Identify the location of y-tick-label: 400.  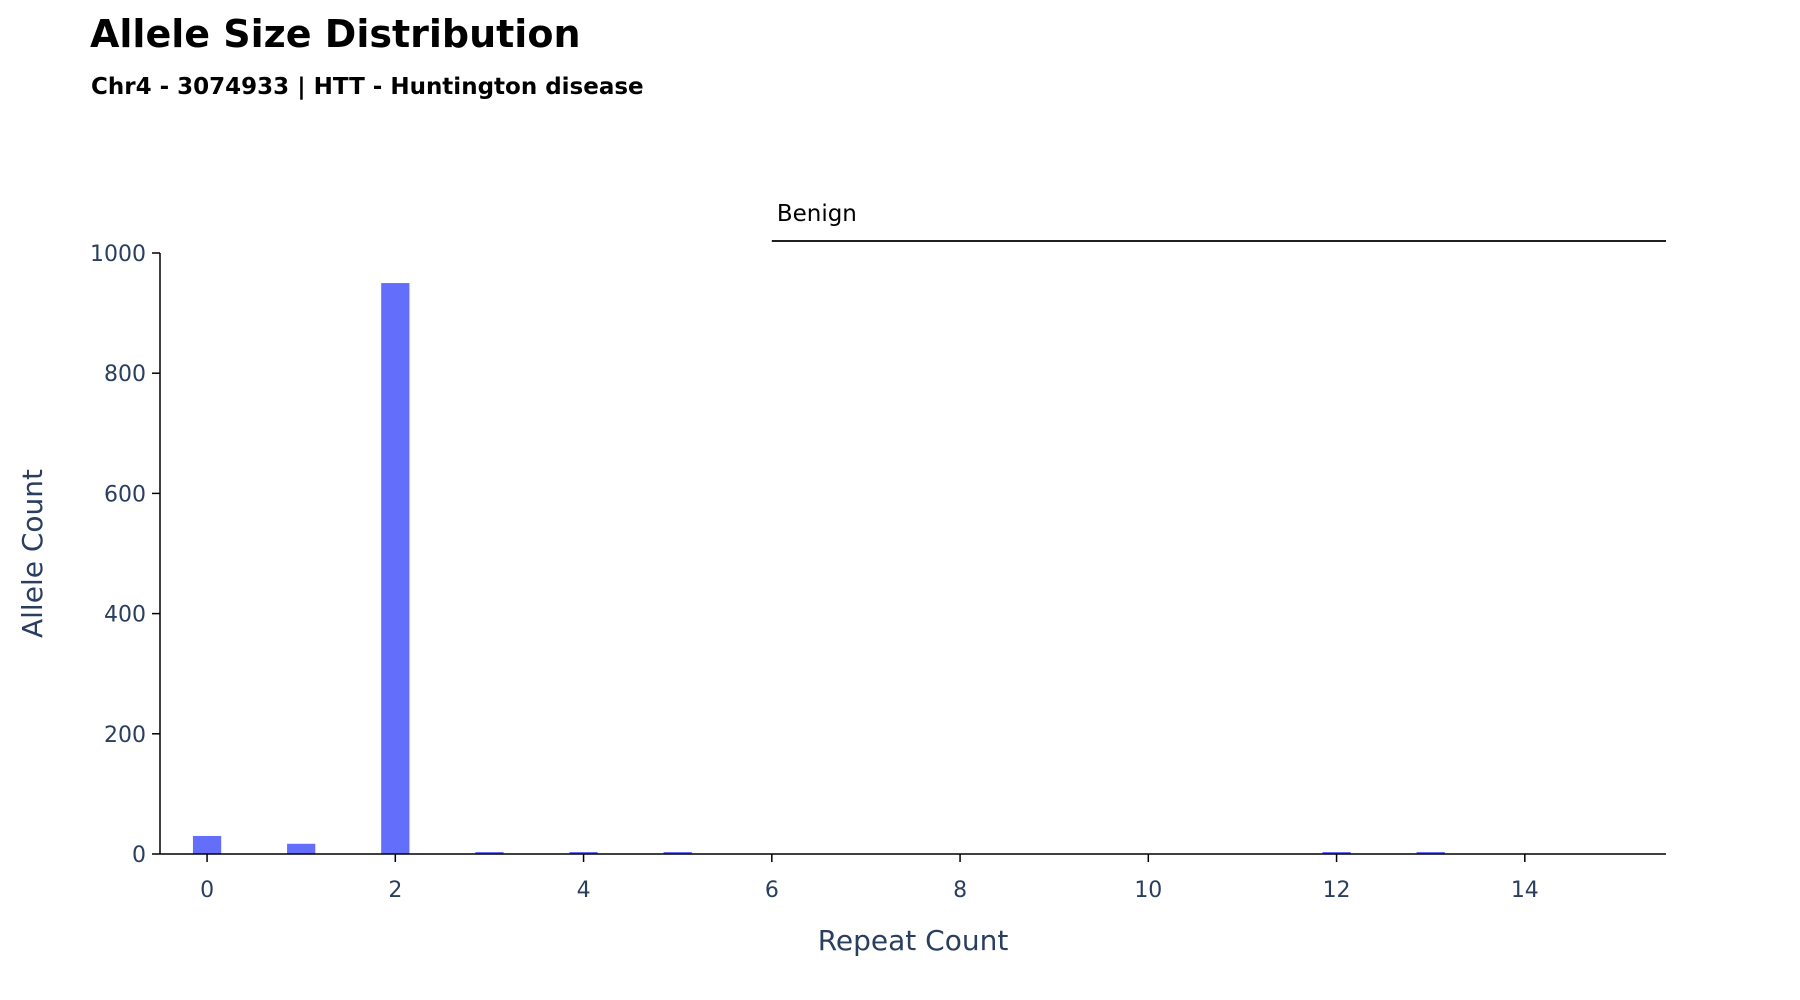
(125, 615).